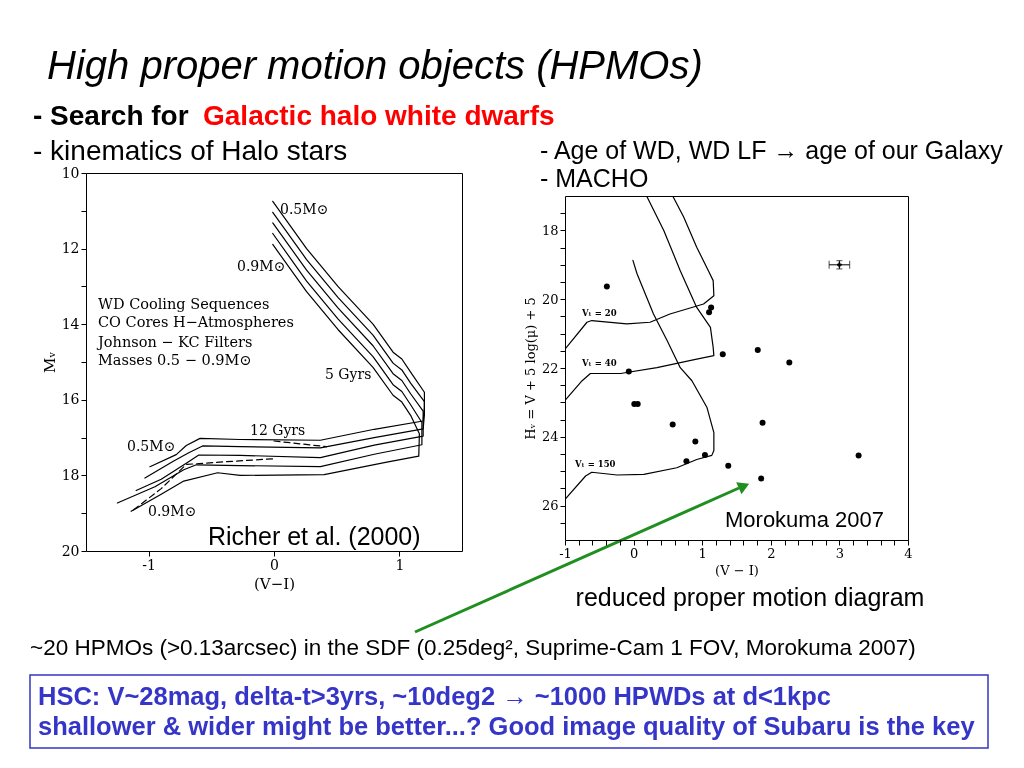  Describe the element at coordinates (70, 248) in the screenshot. I see `y-tick-label: 12` at that location.